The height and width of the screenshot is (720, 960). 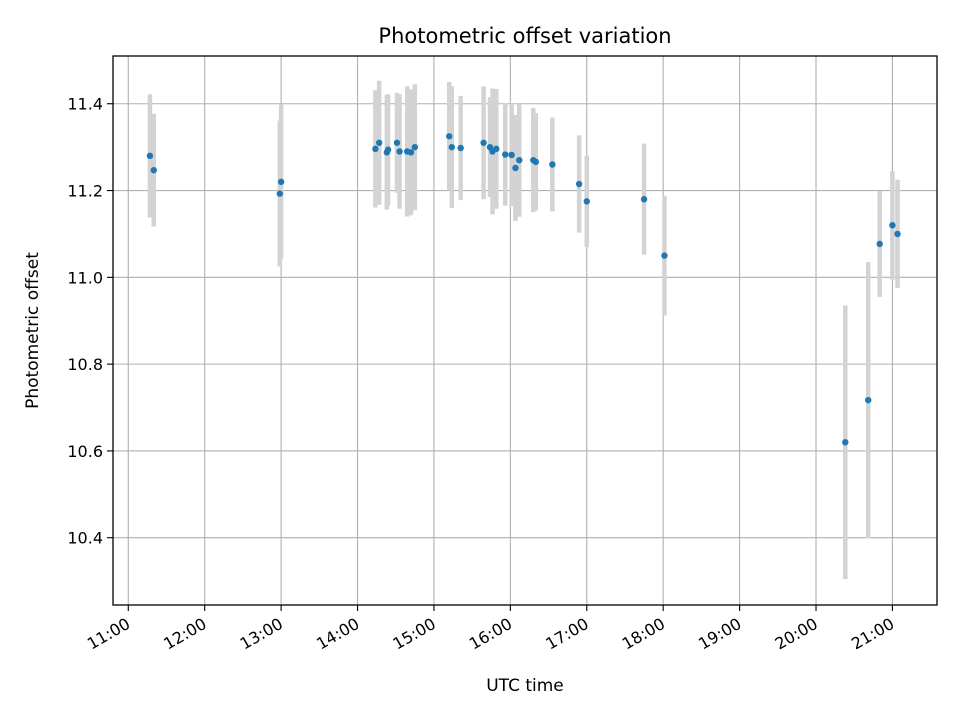 I want to click on y-axis-label: Photometric offset, so click(x=33, y=330).